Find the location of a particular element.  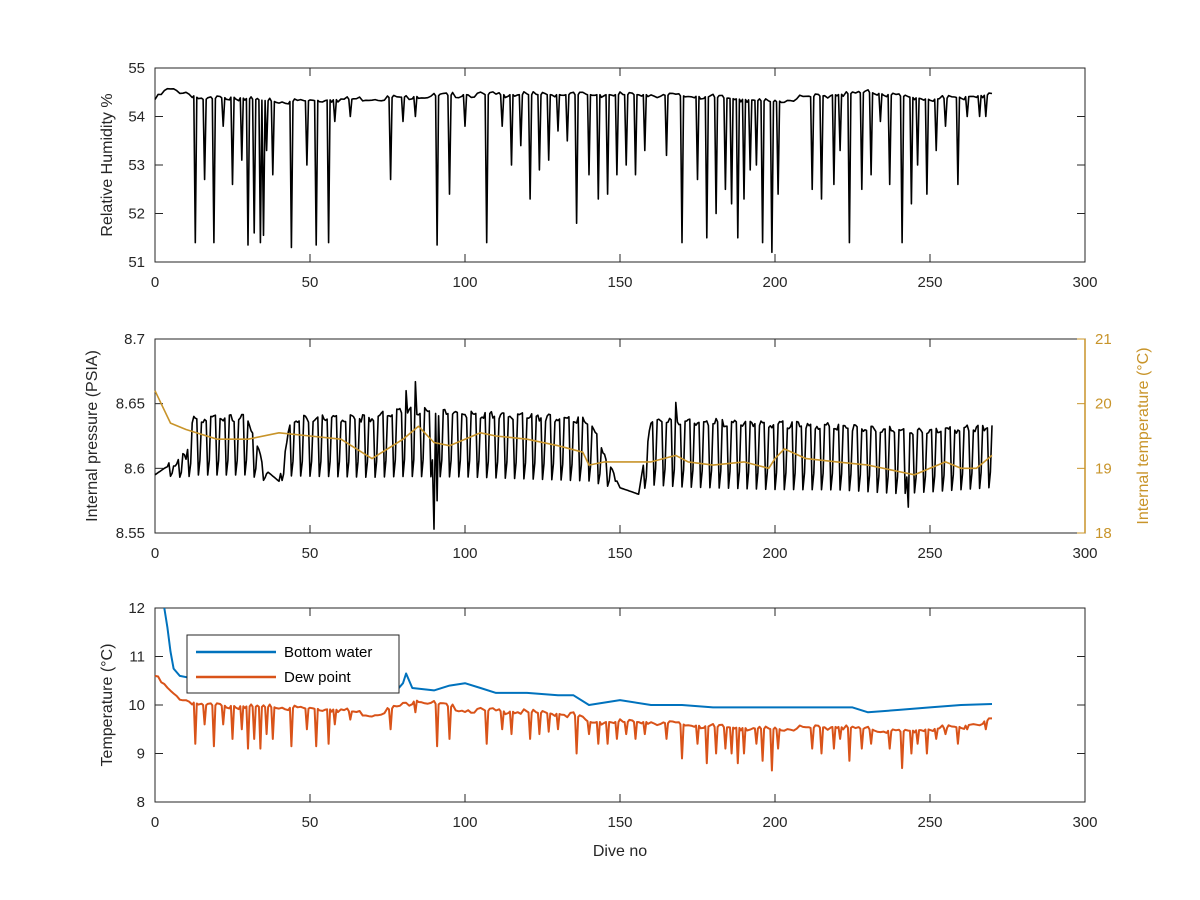

y-right-tick-label: 18 is located at coordinates (1103, 533).